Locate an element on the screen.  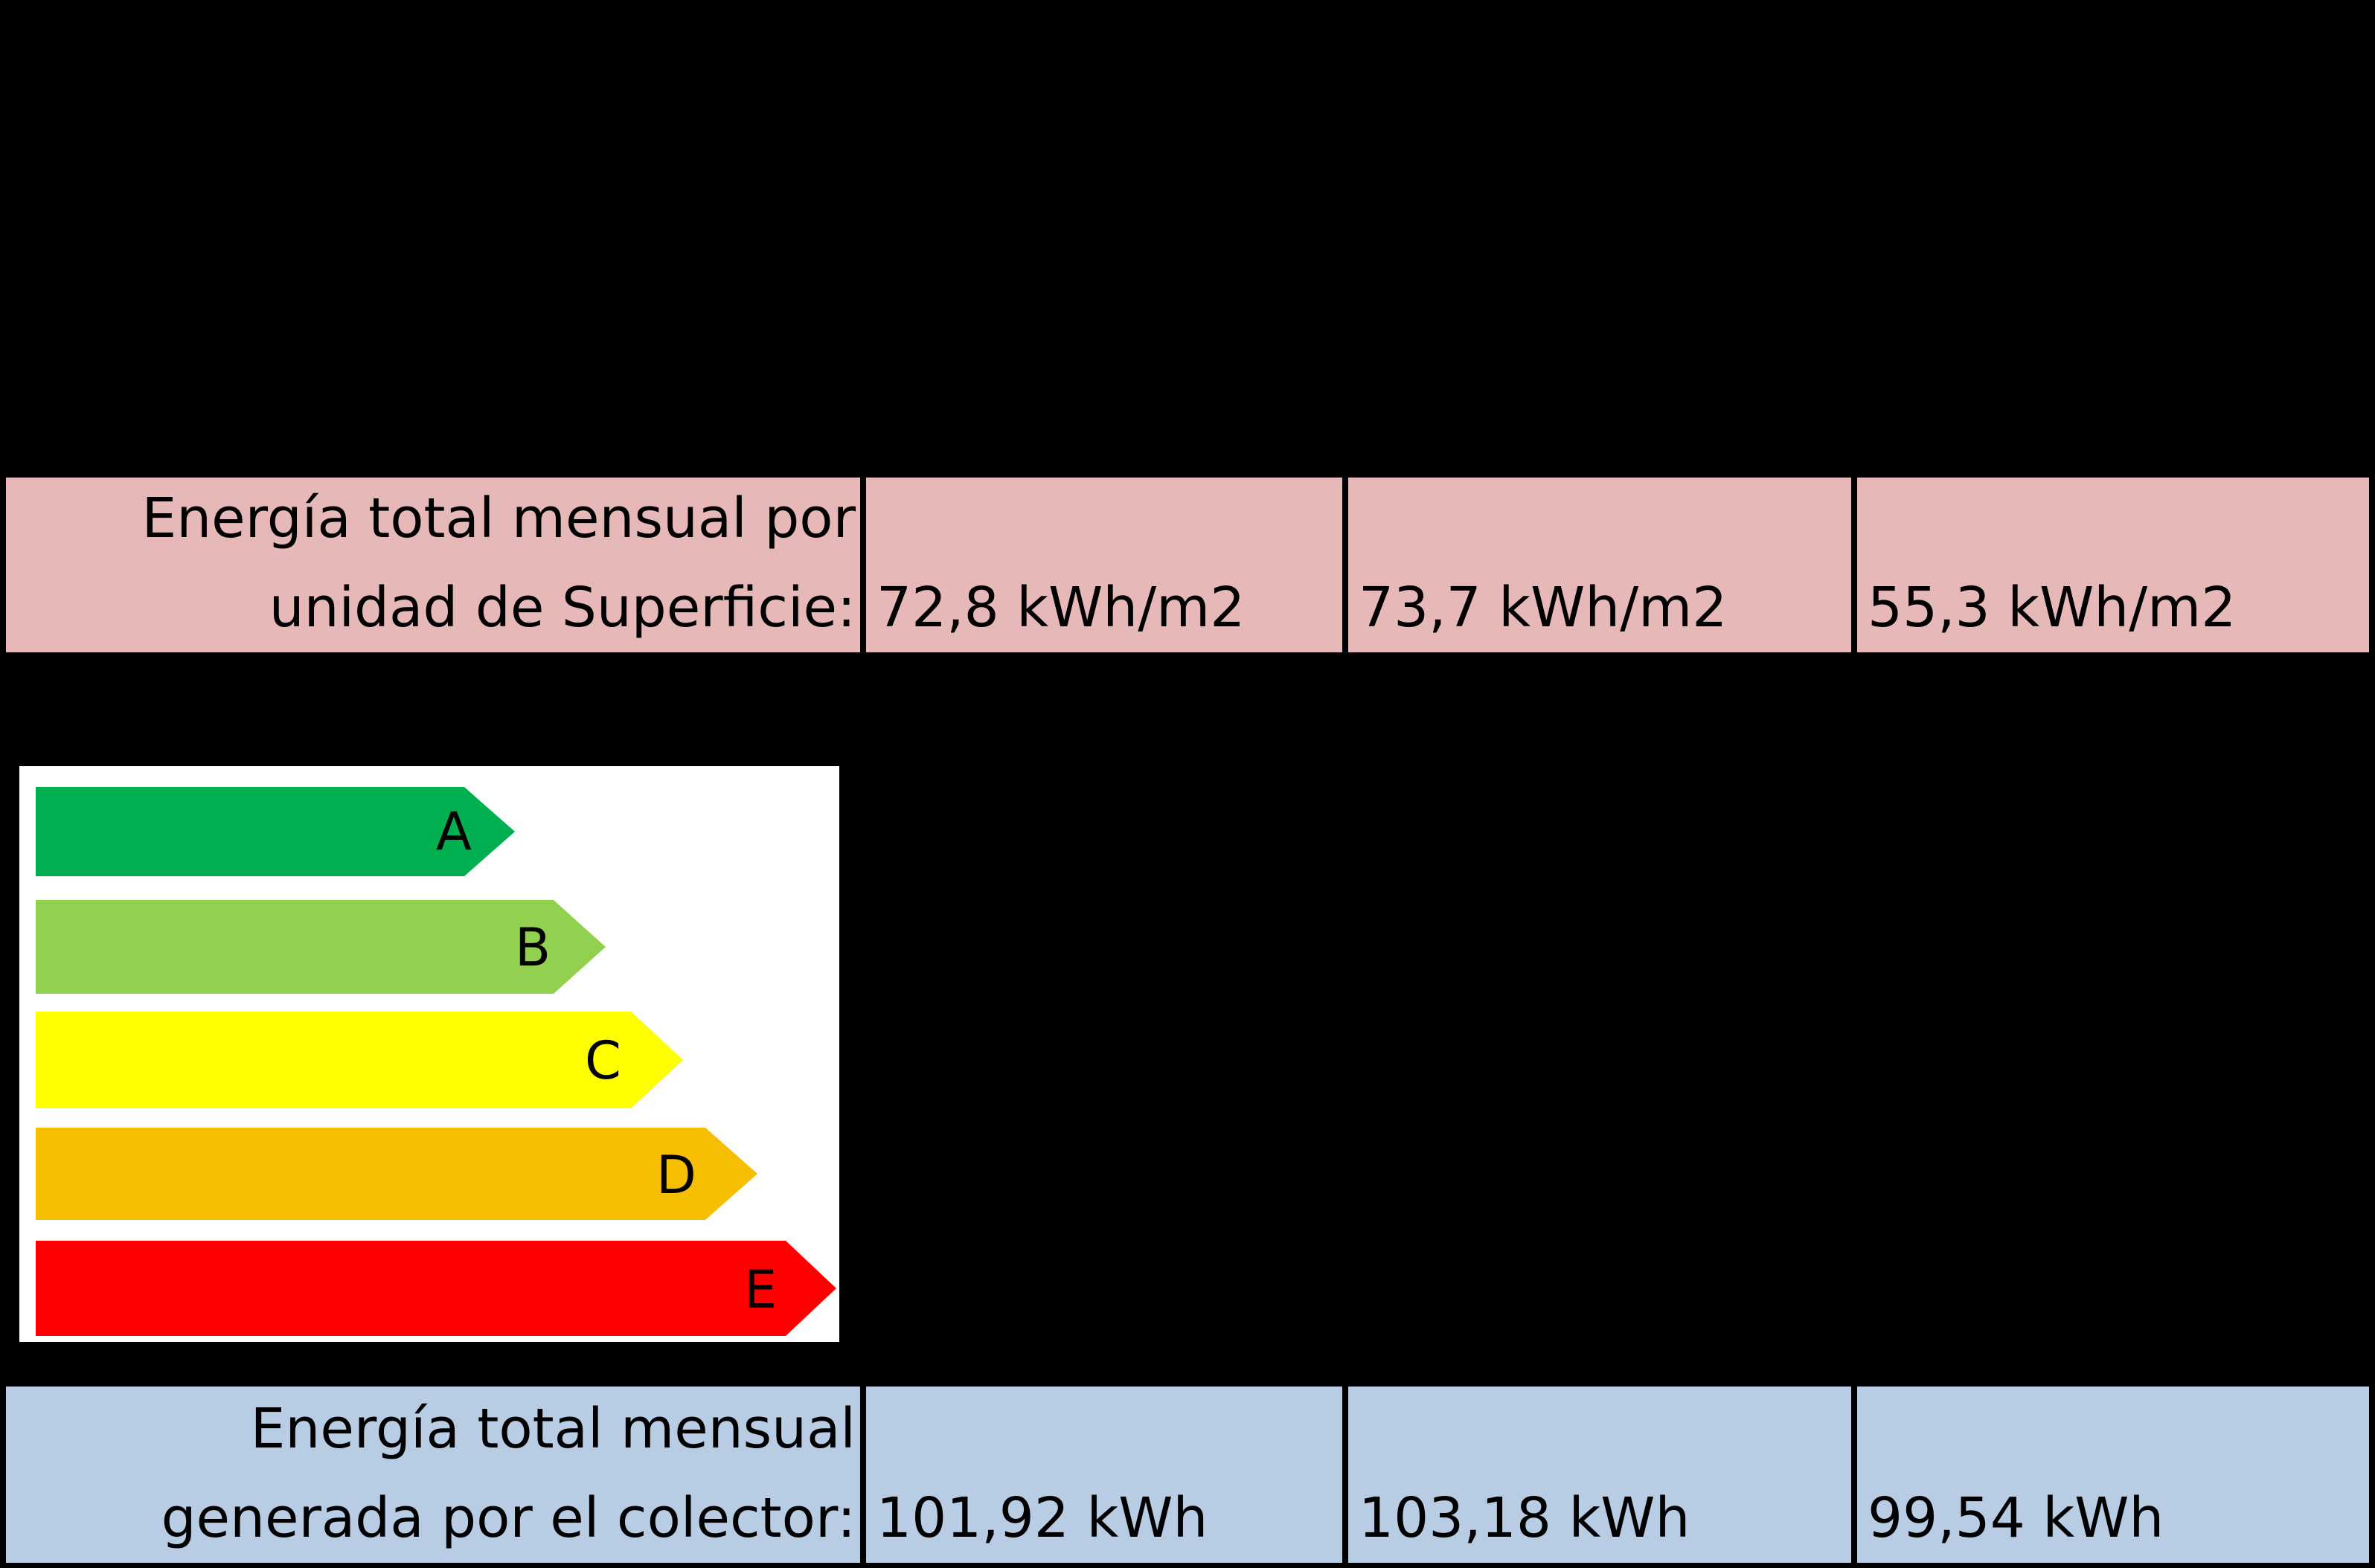
consumption-label-line1: Energía total mensual por is located at coordinates (499, 518).